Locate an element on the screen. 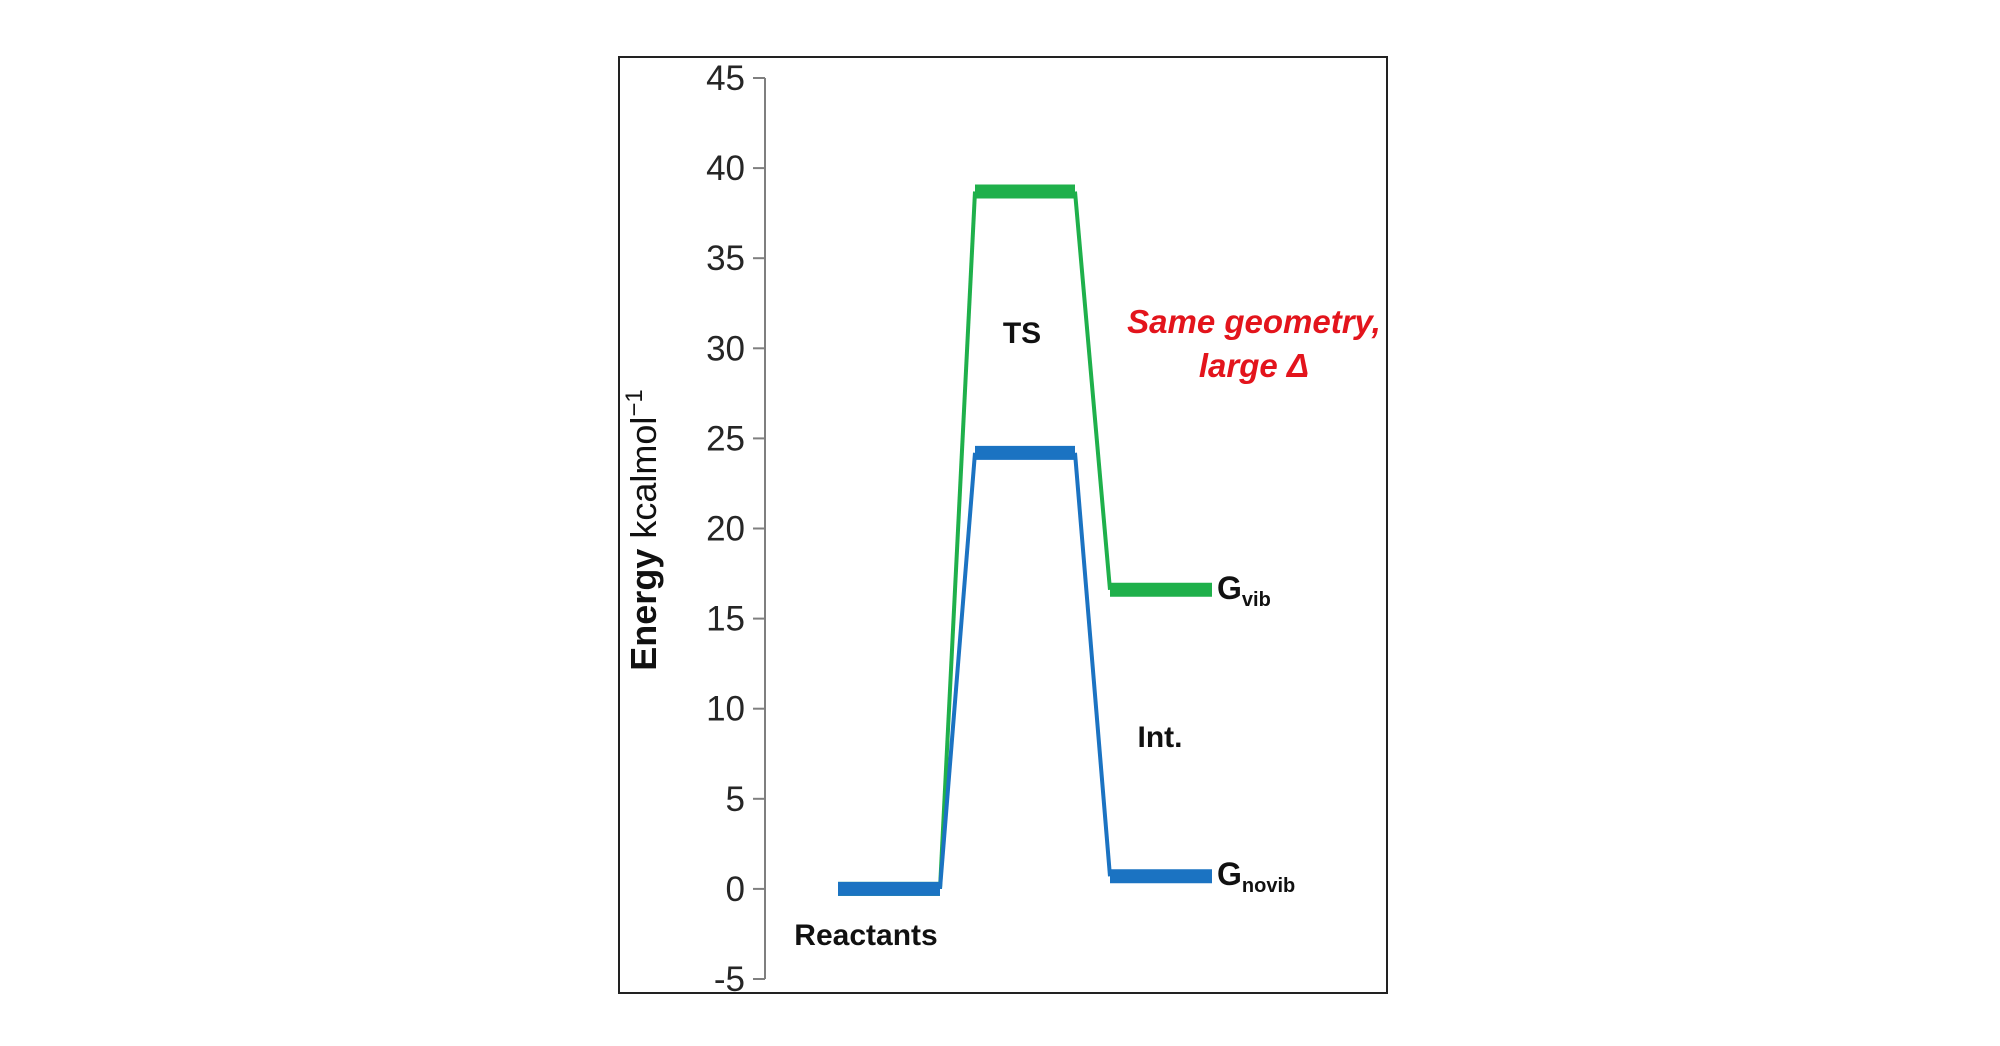  y-axis-label-unit: kcalmol is located at coordinates (643, 483).